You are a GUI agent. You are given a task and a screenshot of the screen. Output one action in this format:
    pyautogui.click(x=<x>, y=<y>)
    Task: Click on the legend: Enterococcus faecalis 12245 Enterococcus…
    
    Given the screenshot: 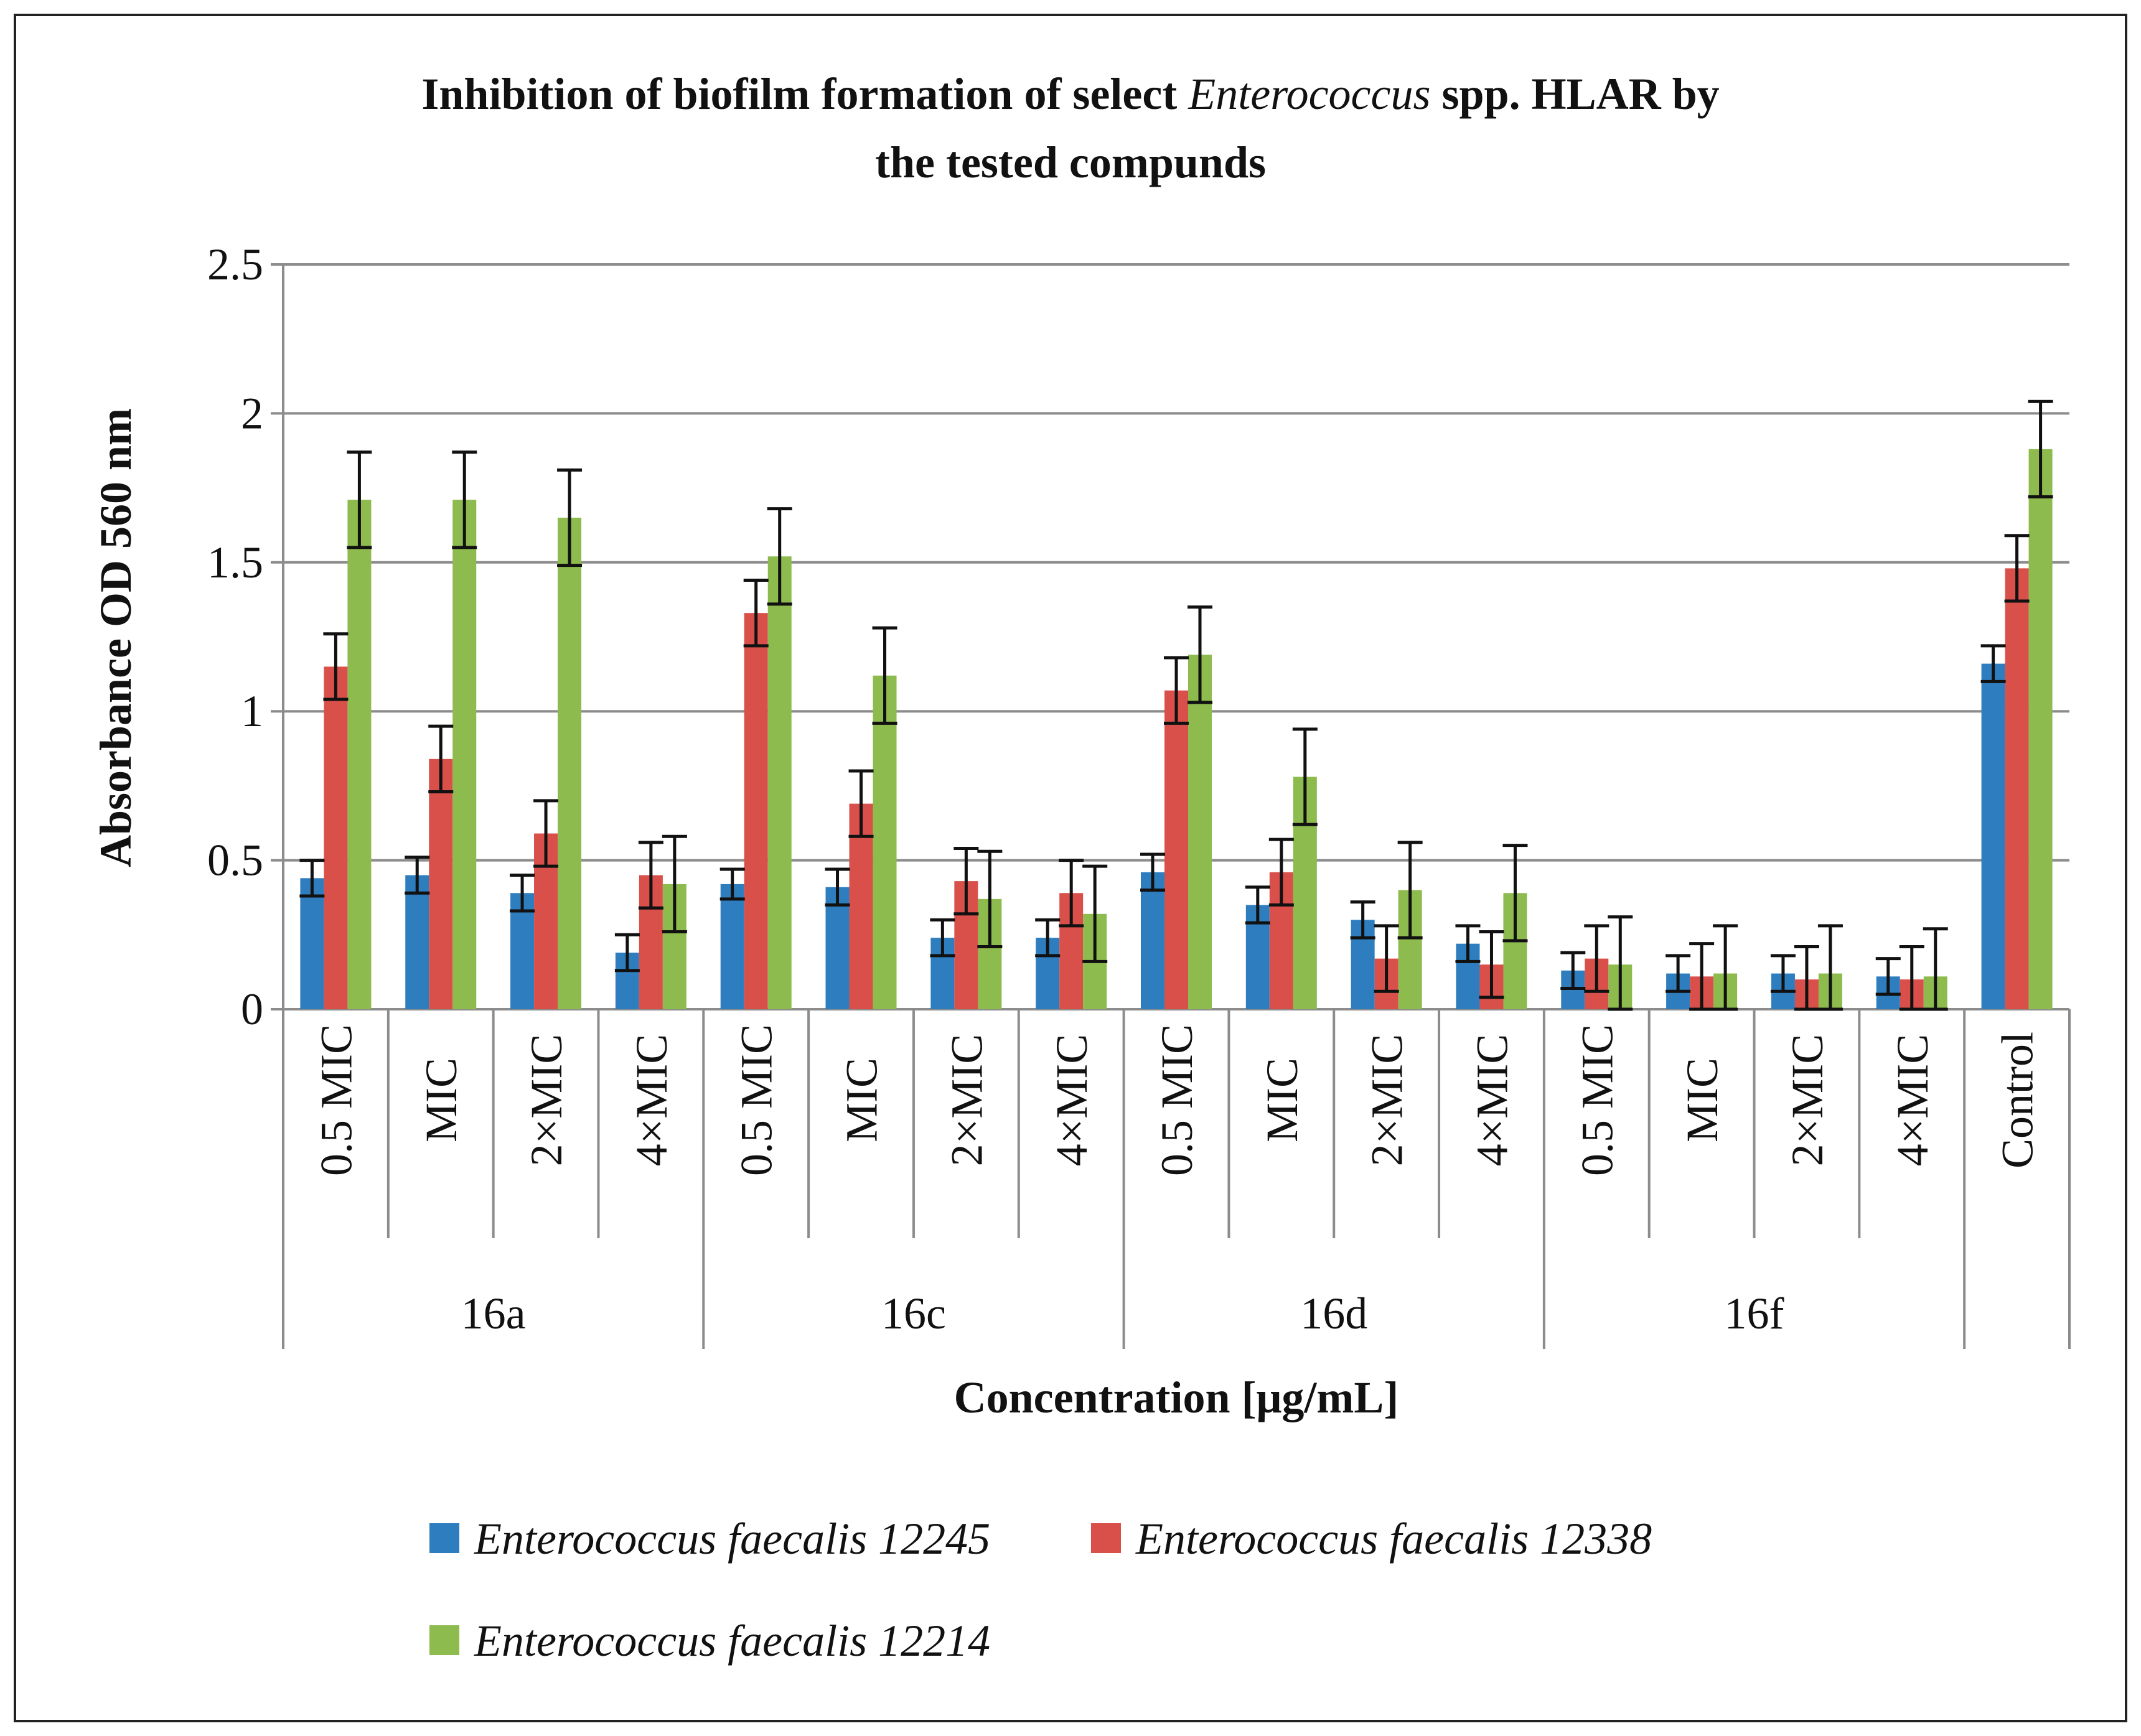 What is the action you would take?
    pyautogui.click(x=1040, y=1590)
    